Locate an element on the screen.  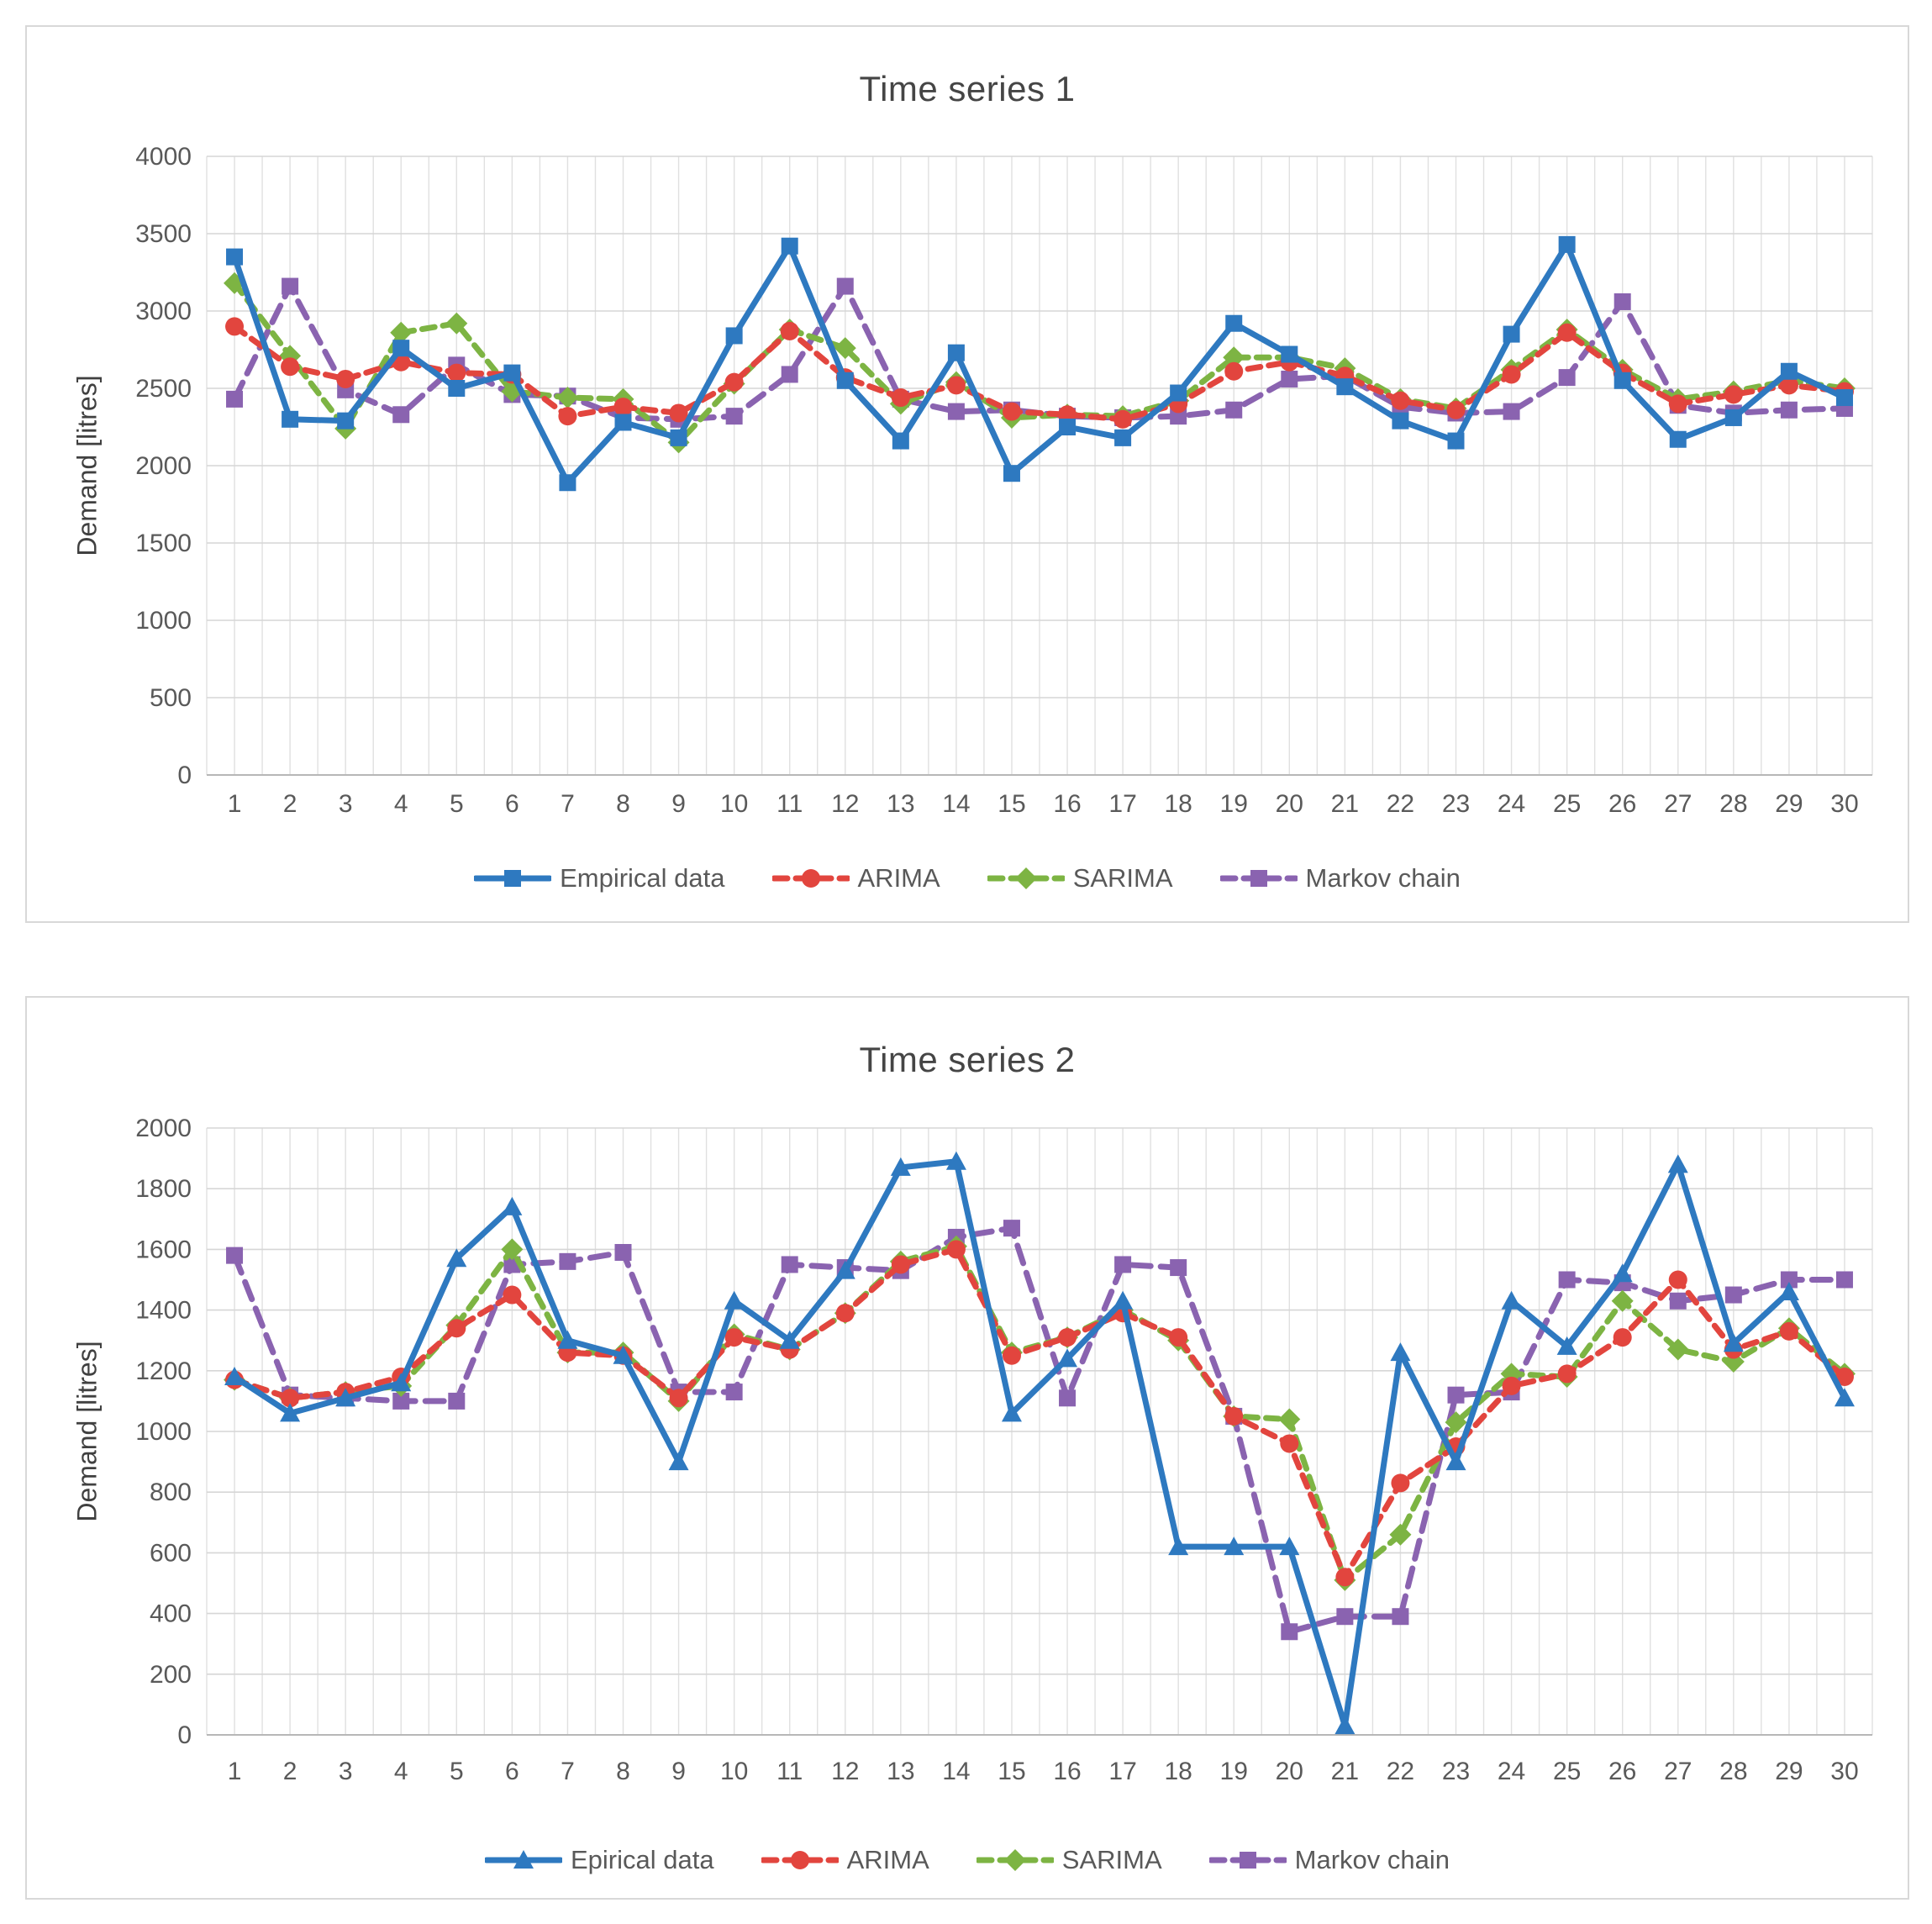
y-axis-ticks: 0 200 400 600 800 1000 1200 1400 1600 1800 2000 is located at coordinates (163, 1432).